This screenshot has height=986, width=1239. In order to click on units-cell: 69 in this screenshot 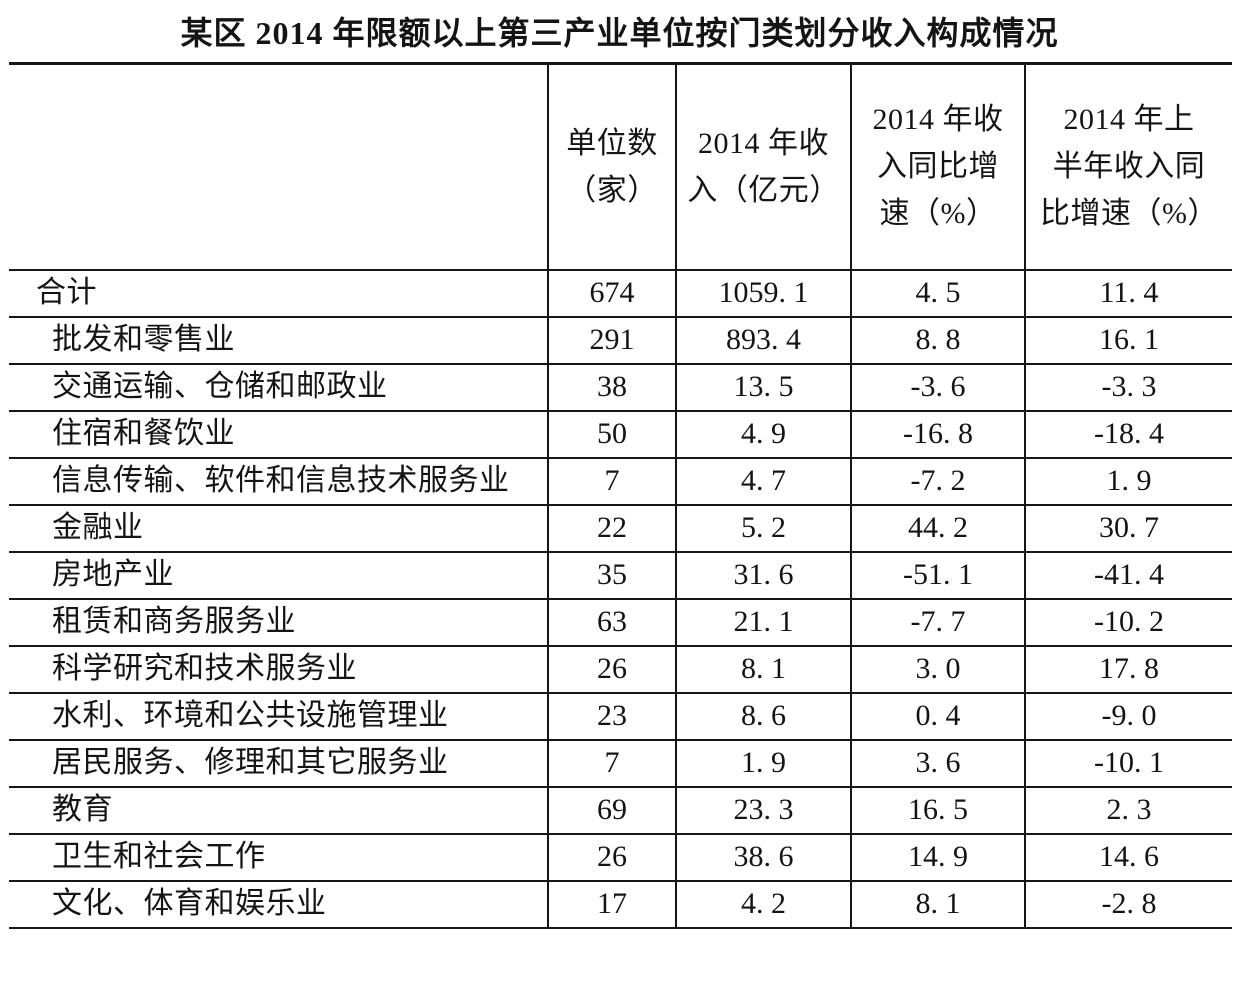, I will do `click(611, 810)`.